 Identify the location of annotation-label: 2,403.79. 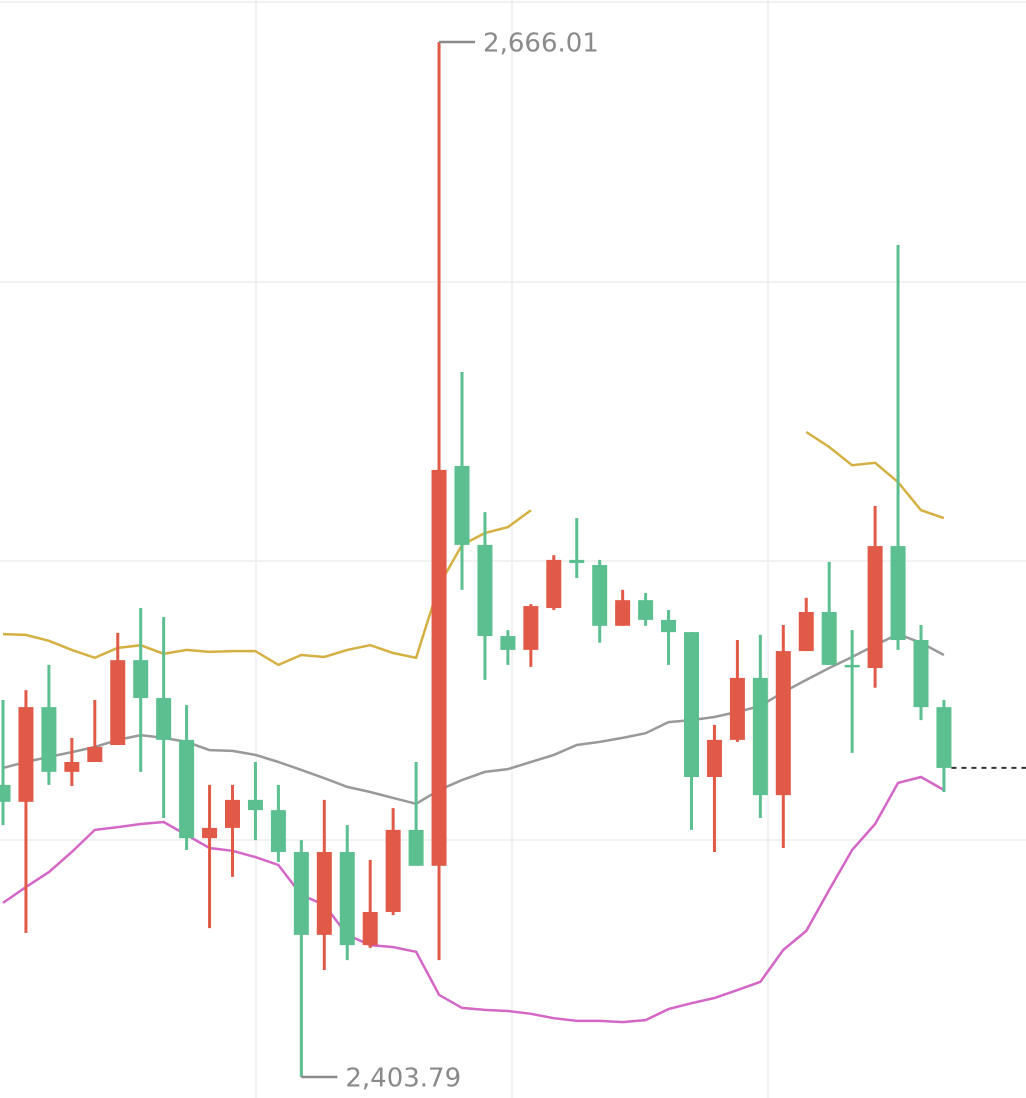
(403, 1079).